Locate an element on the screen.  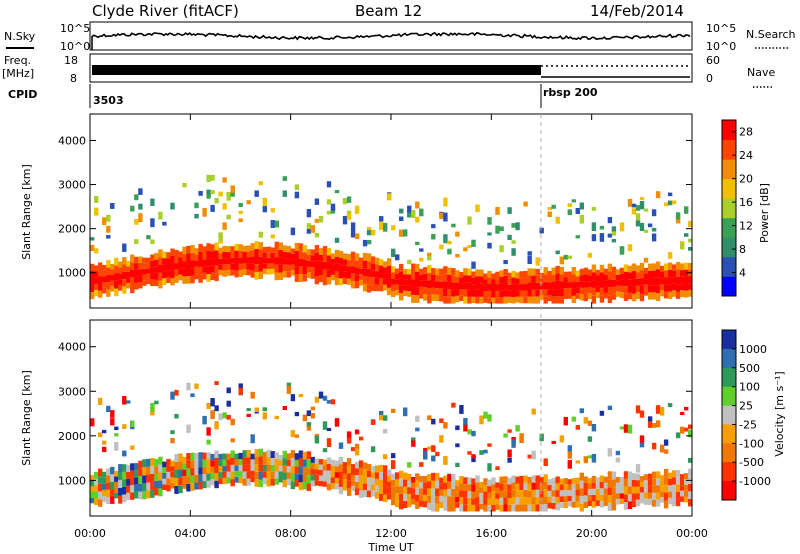
colorbar-cell is located at coordinates (729, 340).